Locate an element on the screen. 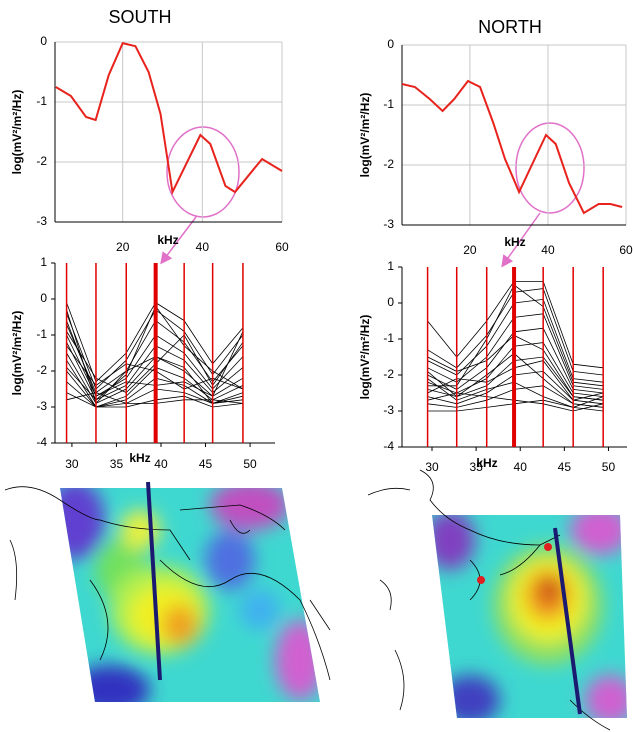  chart-title: SOUTH is located at coordinates (140, 17).